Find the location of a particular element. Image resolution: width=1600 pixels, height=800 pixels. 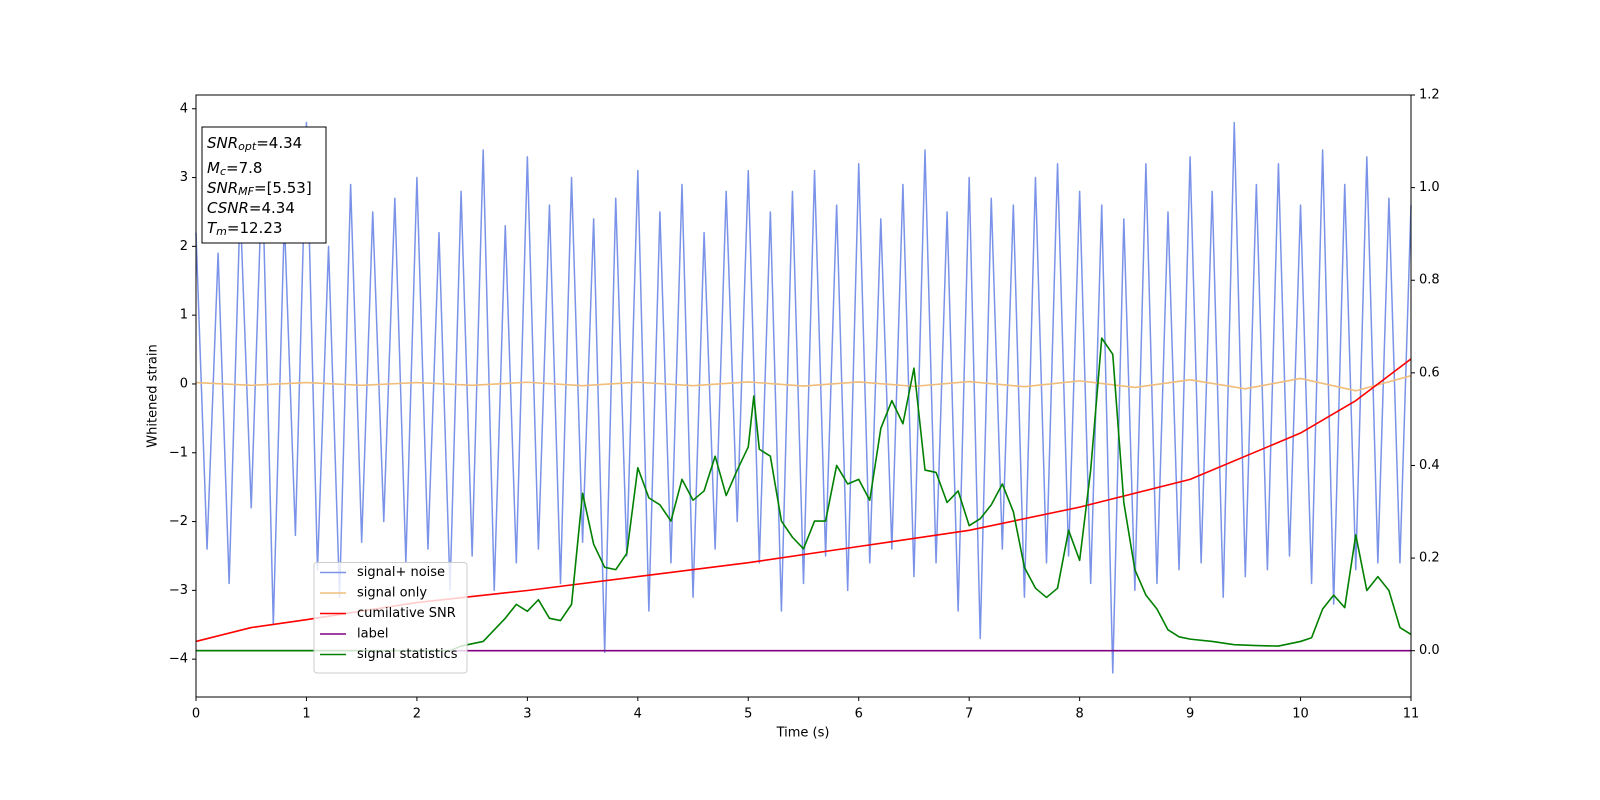

series-line is located at coordinates (803, 383).